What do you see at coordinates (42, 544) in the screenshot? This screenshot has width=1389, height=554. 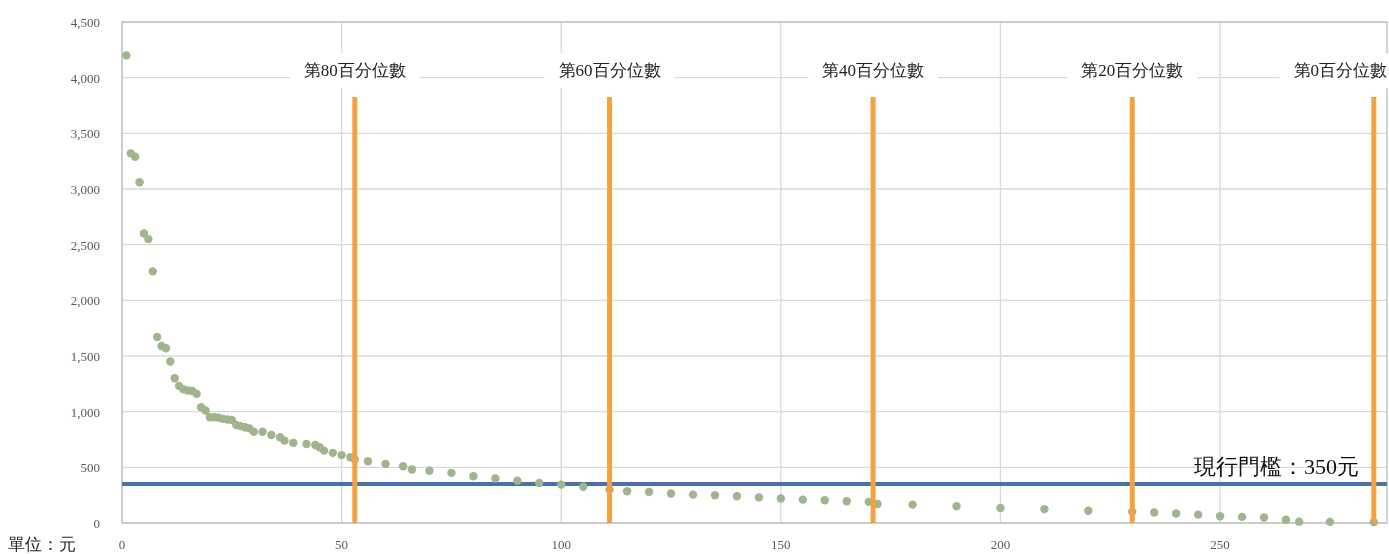 I see `text: 單位：元` at bounding box center [42, 544].